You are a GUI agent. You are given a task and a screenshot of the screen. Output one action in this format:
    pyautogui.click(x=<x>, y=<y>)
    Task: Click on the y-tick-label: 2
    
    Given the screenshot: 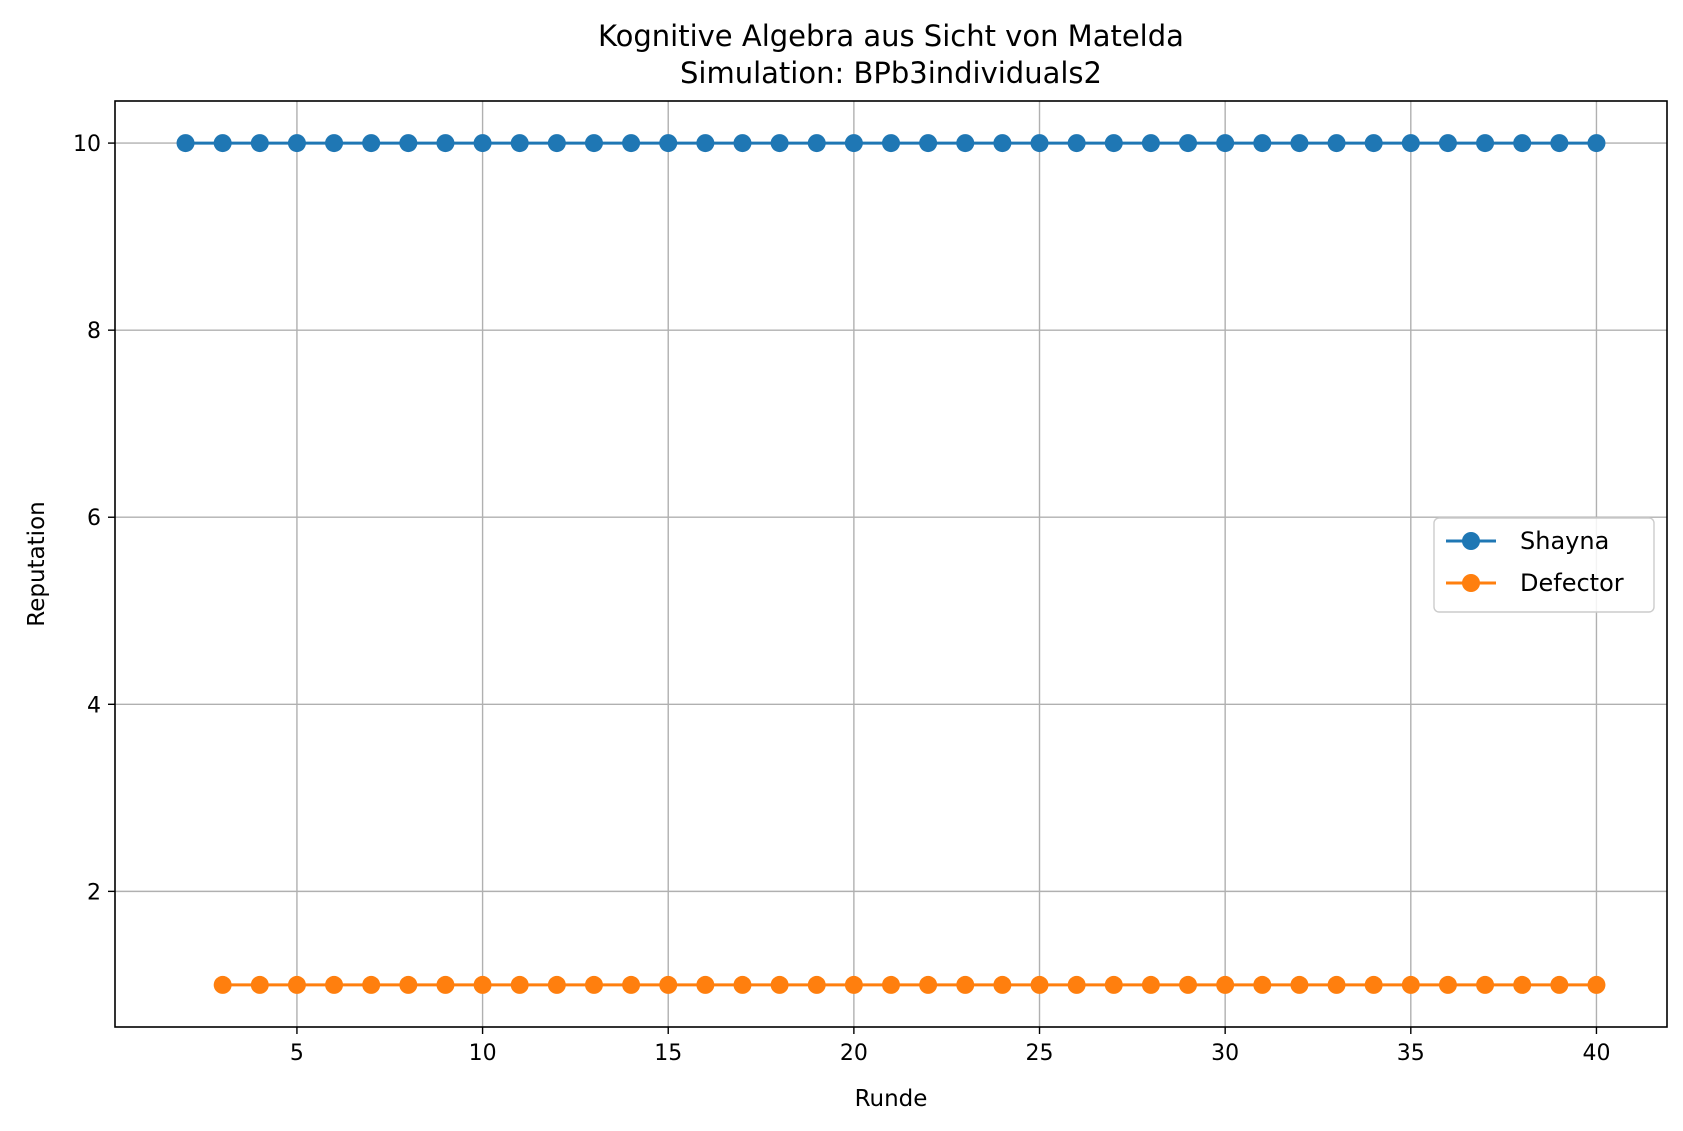 What is the action you would take?
    pyautogui.click(x=94, y=892)
    